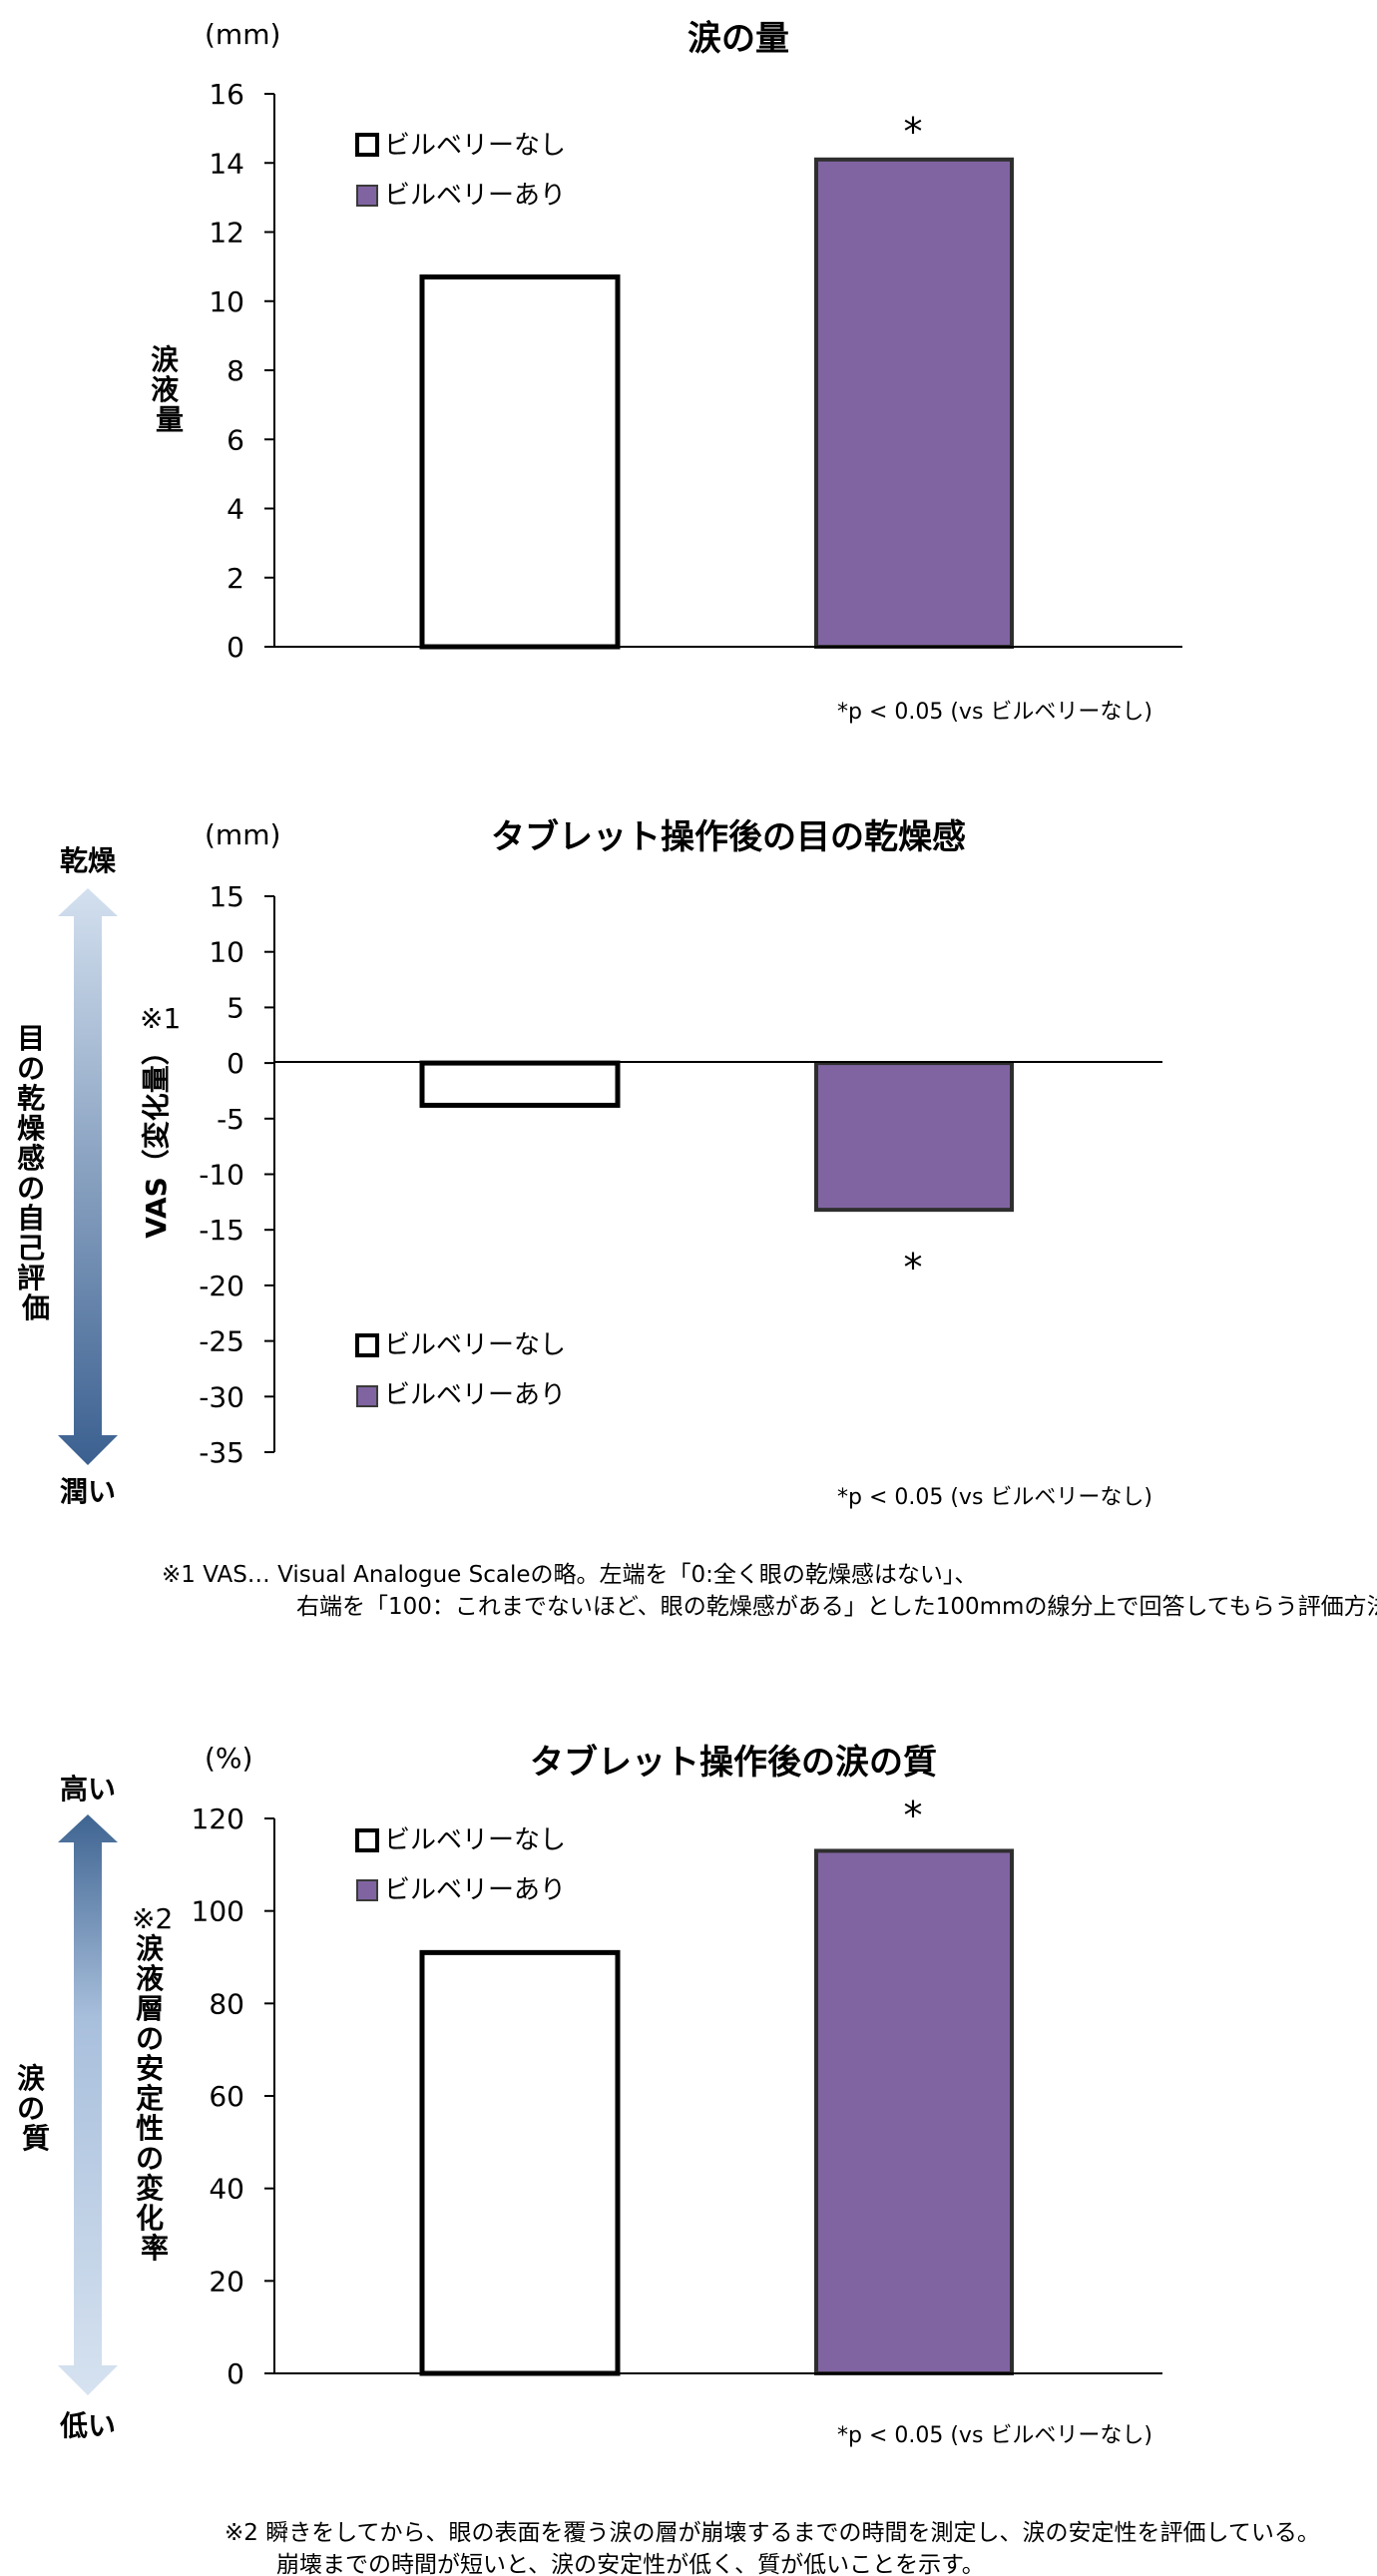 The height and width of the screenshot is (2576, 1377). Describe the element at coordinates (235, 370) in the screenshot. I see `y-tick-label: 8` at that location.